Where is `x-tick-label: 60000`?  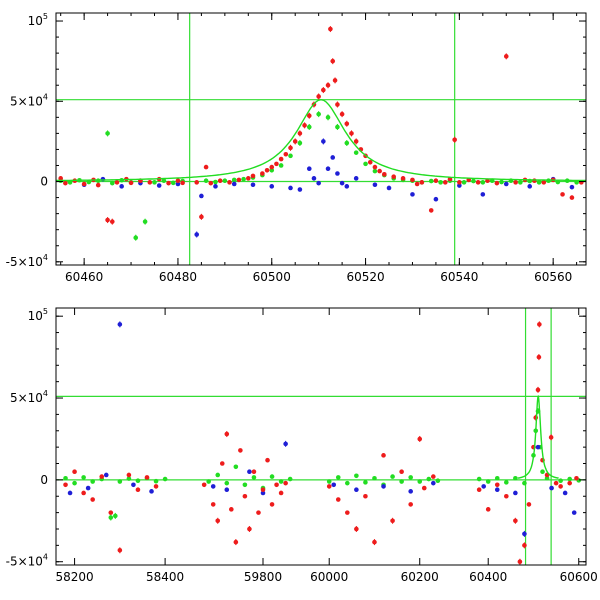 x-tick-label: 60000 is located at coordinates (329, 577).